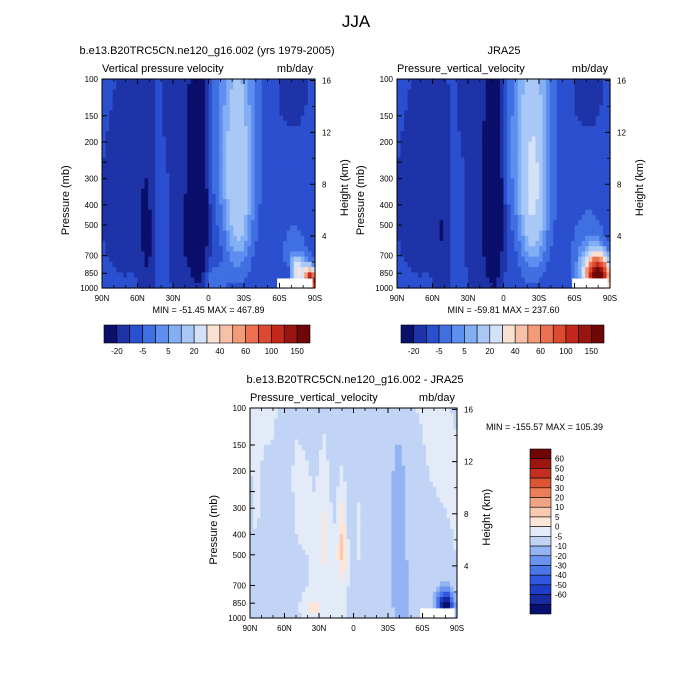 The image size is (700, 700). I want to click on x-tick-label: 30N, so click(468, 298).